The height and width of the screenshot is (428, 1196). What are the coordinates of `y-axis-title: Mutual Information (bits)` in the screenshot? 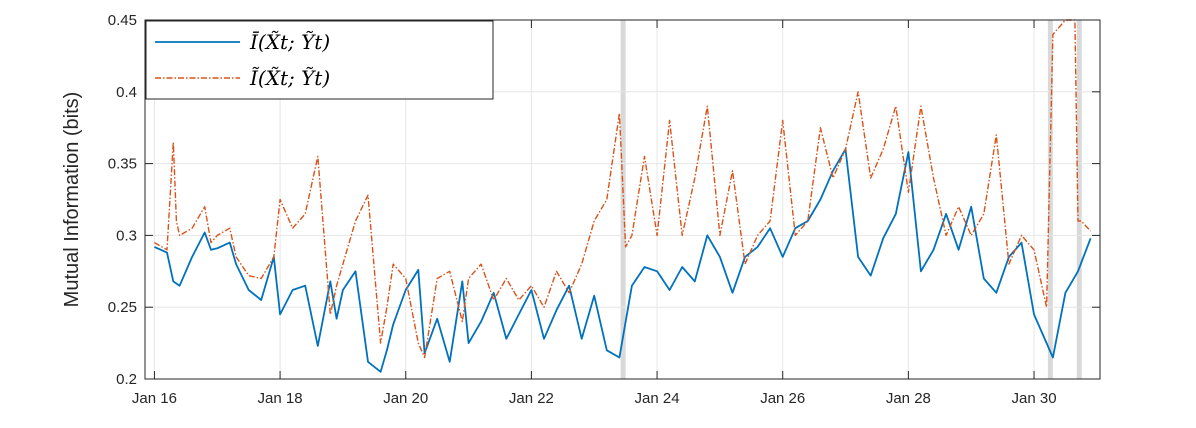 It's located at (72, 200).